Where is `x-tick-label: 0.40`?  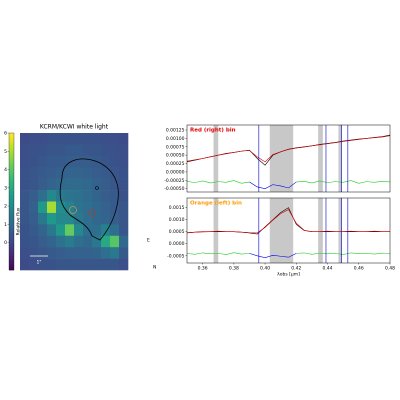
x-tick-label: 0.40 is located at coordinates (265, 269).